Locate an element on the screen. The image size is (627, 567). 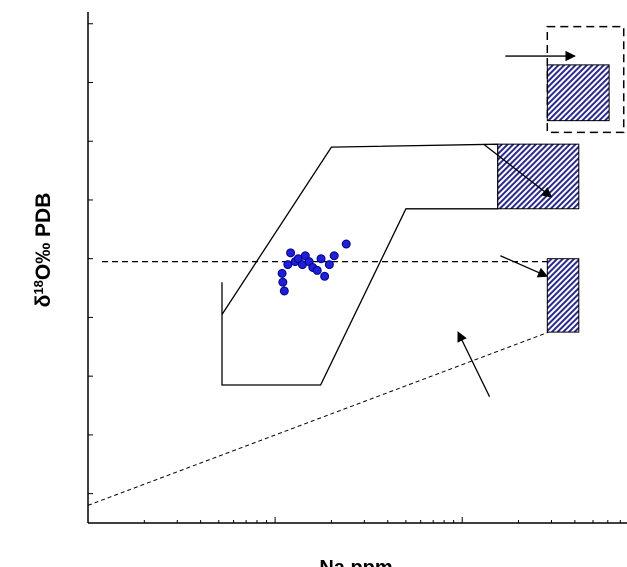
points-group is located at coordinates (314, 267).